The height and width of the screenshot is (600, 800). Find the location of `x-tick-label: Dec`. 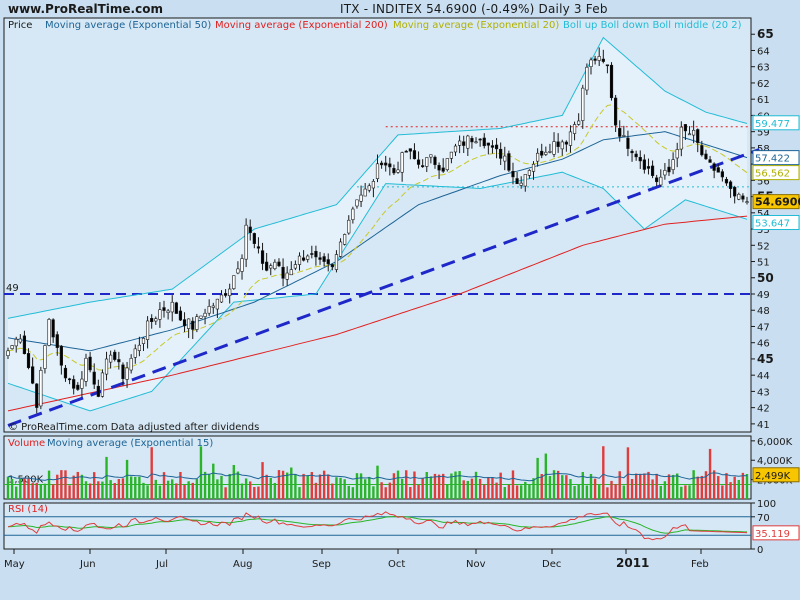

x-tick-label: Dec is located at coordinates (551, 564).